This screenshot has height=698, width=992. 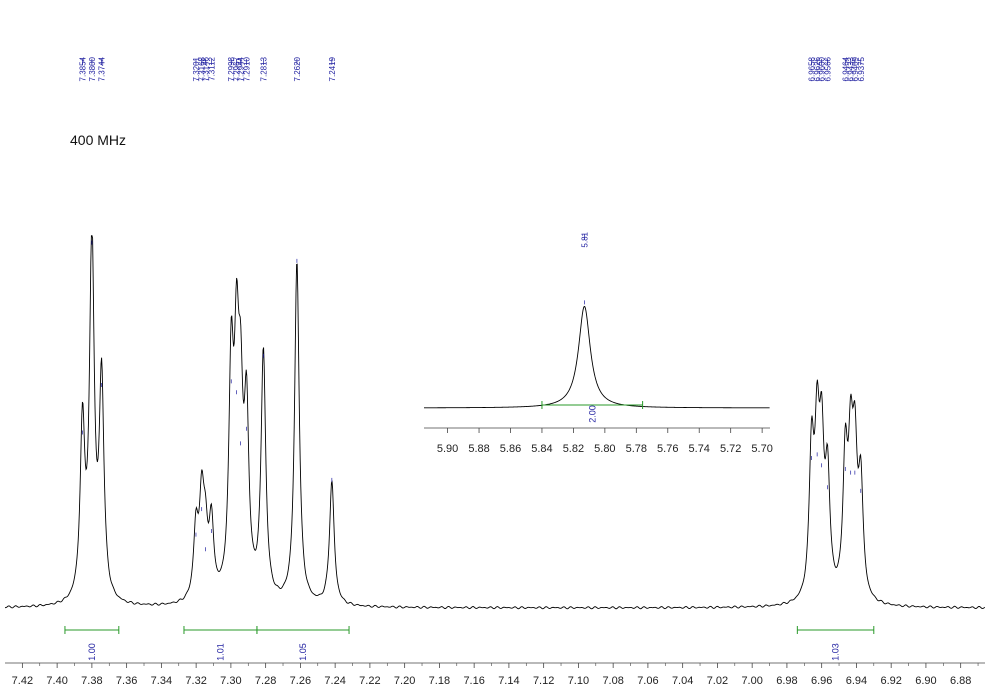 I want to click on main-peak-label: 7.3201, so click(x=196, y=68).